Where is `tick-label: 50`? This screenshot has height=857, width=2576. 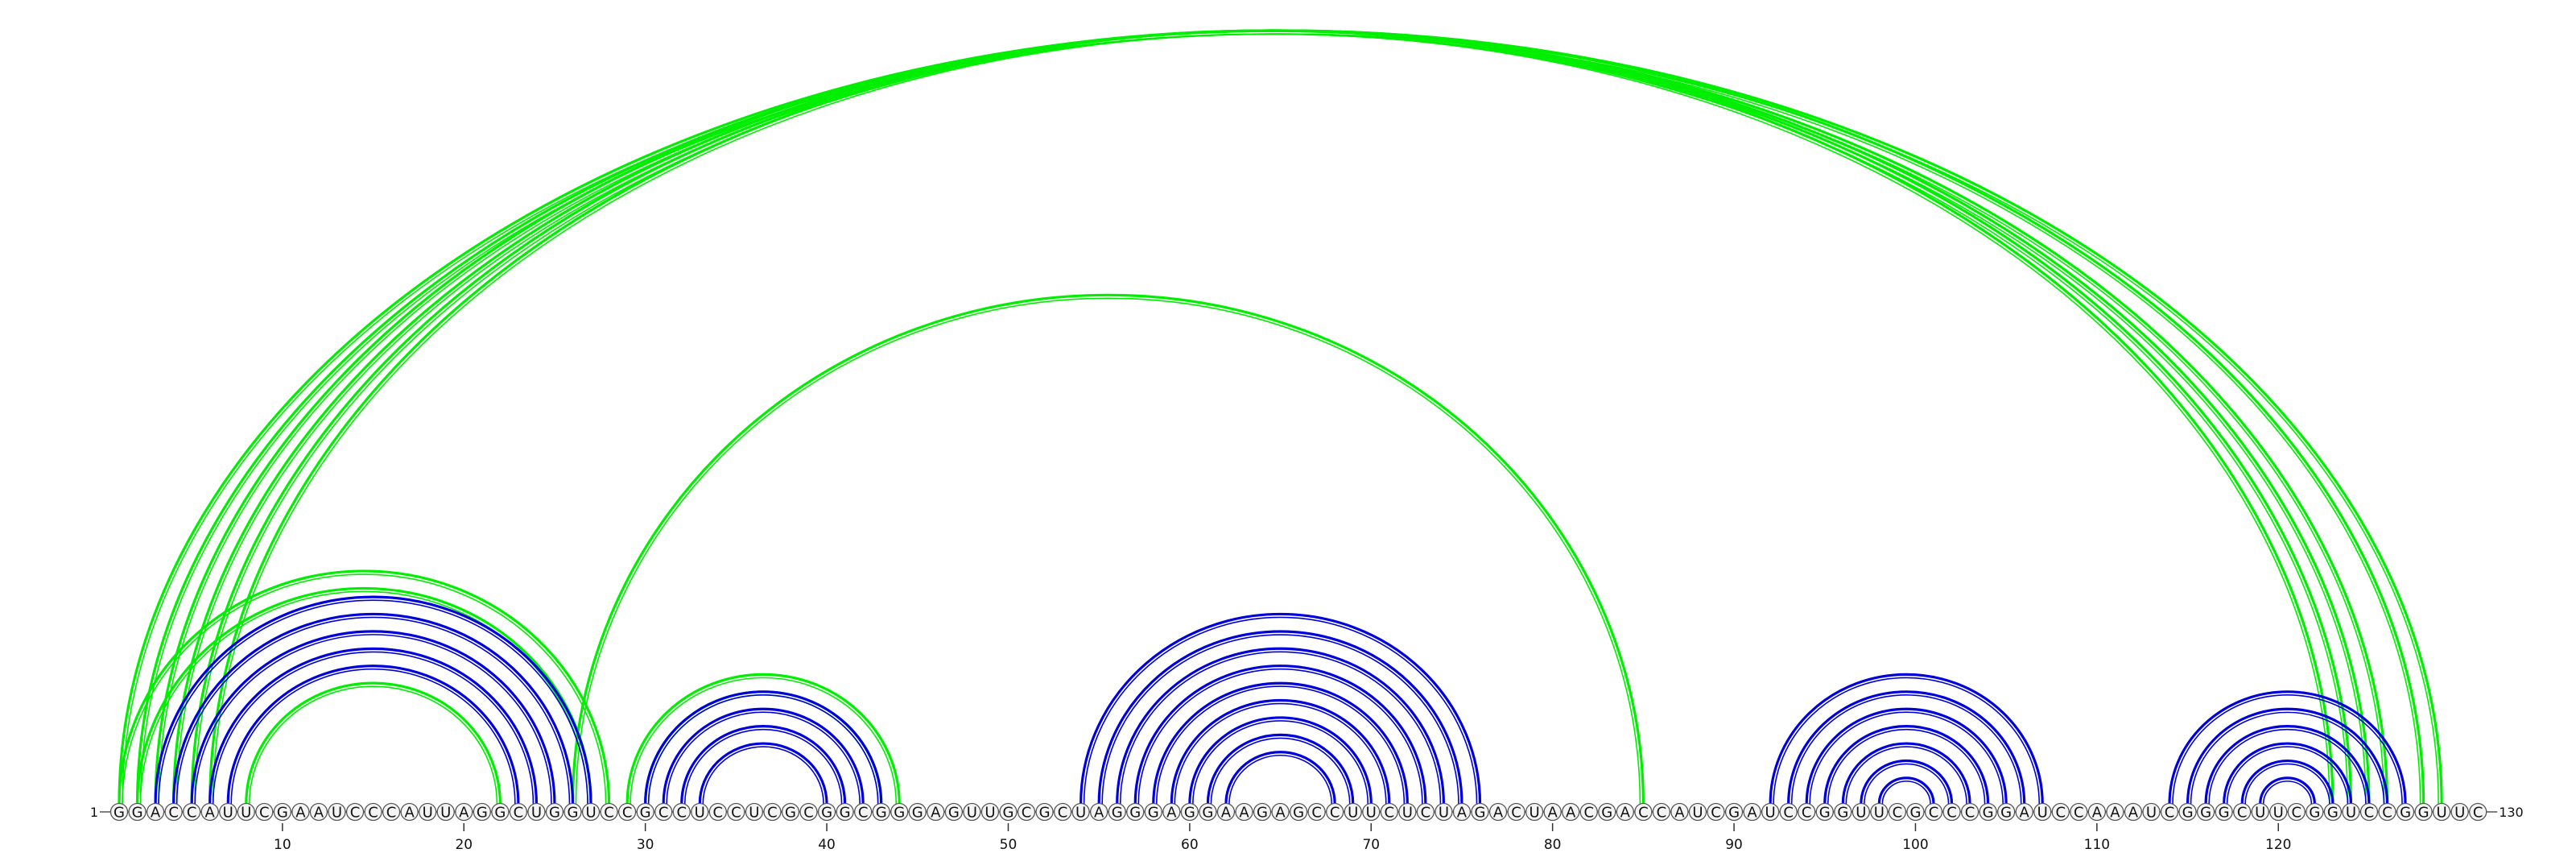
tick-label: 50 is located at coordinates (1009, 845).